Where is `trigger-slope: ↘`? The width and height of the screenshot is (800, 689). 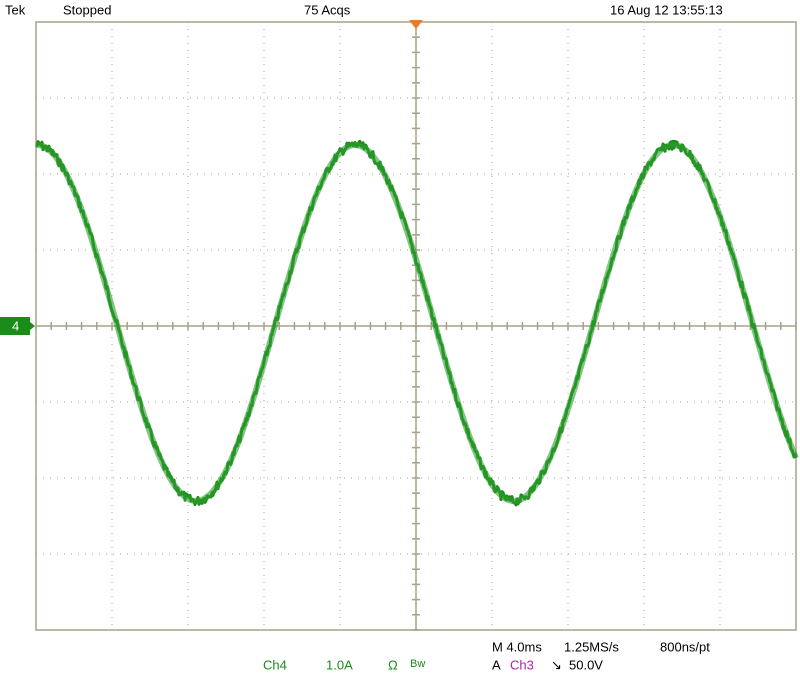
trigger-slope: ↘ is located at coordinates (556, 664).